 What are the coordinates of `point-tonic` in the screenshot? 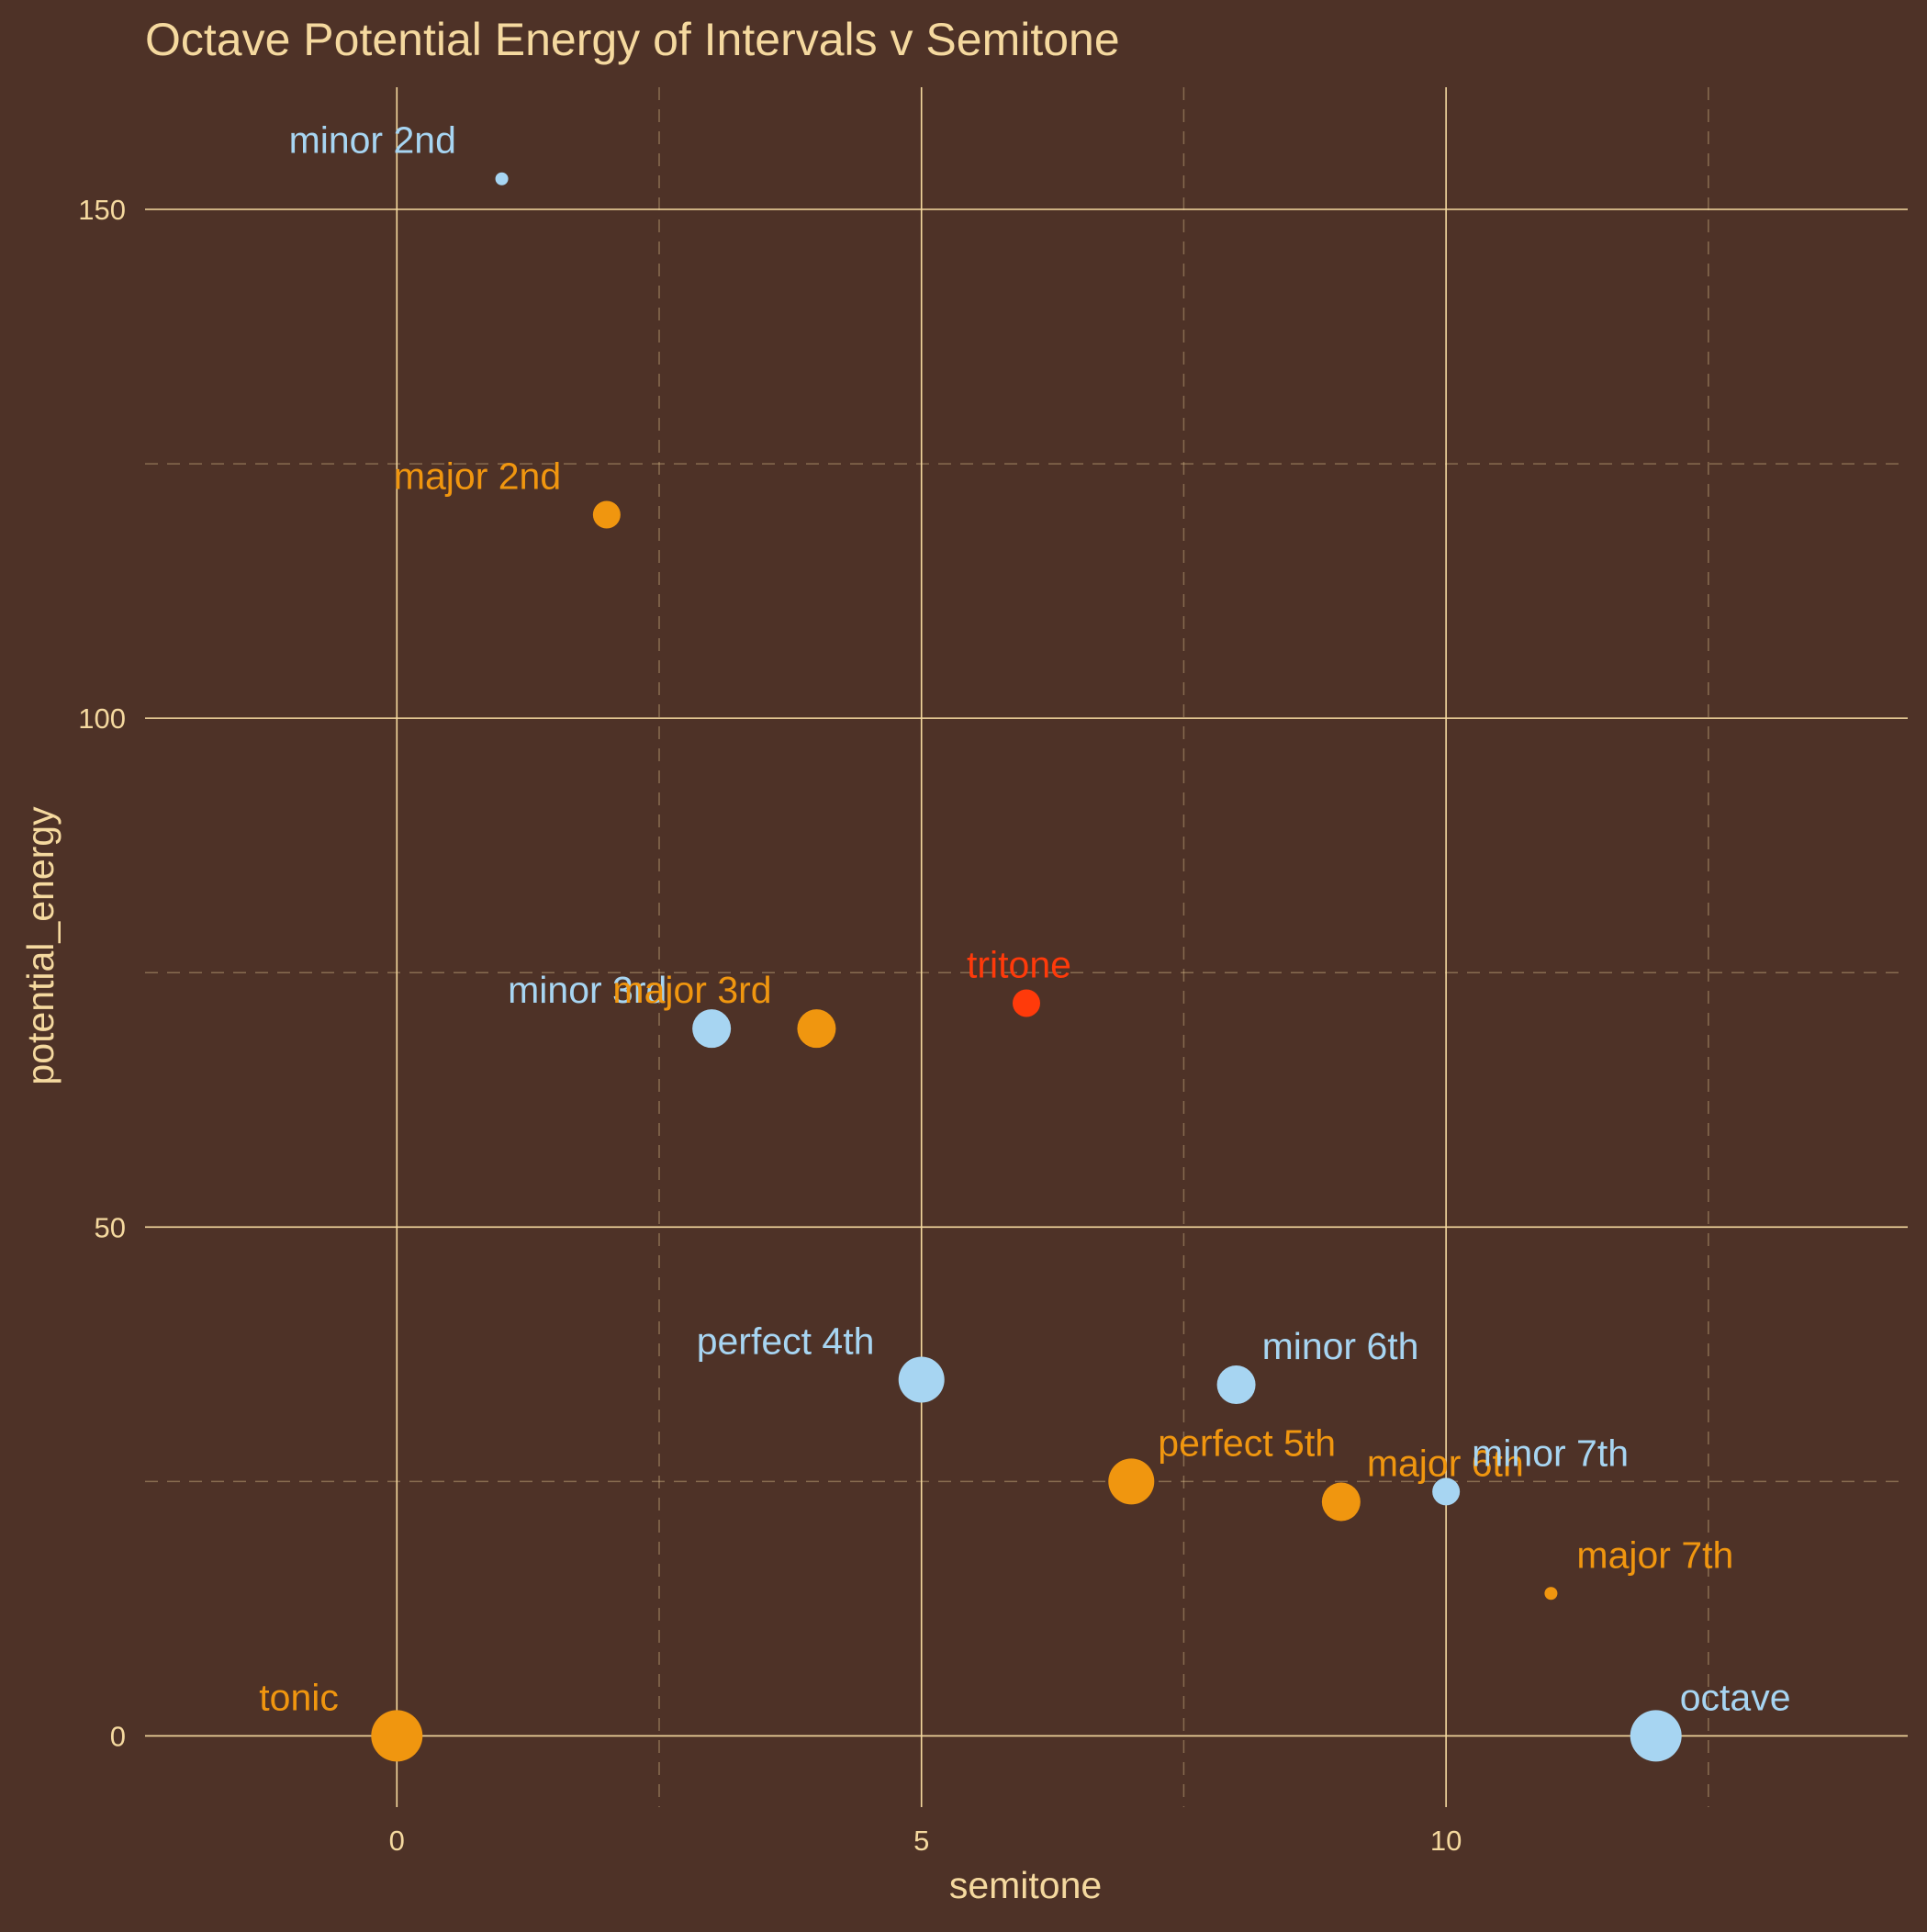 It's located at (397, 1736).